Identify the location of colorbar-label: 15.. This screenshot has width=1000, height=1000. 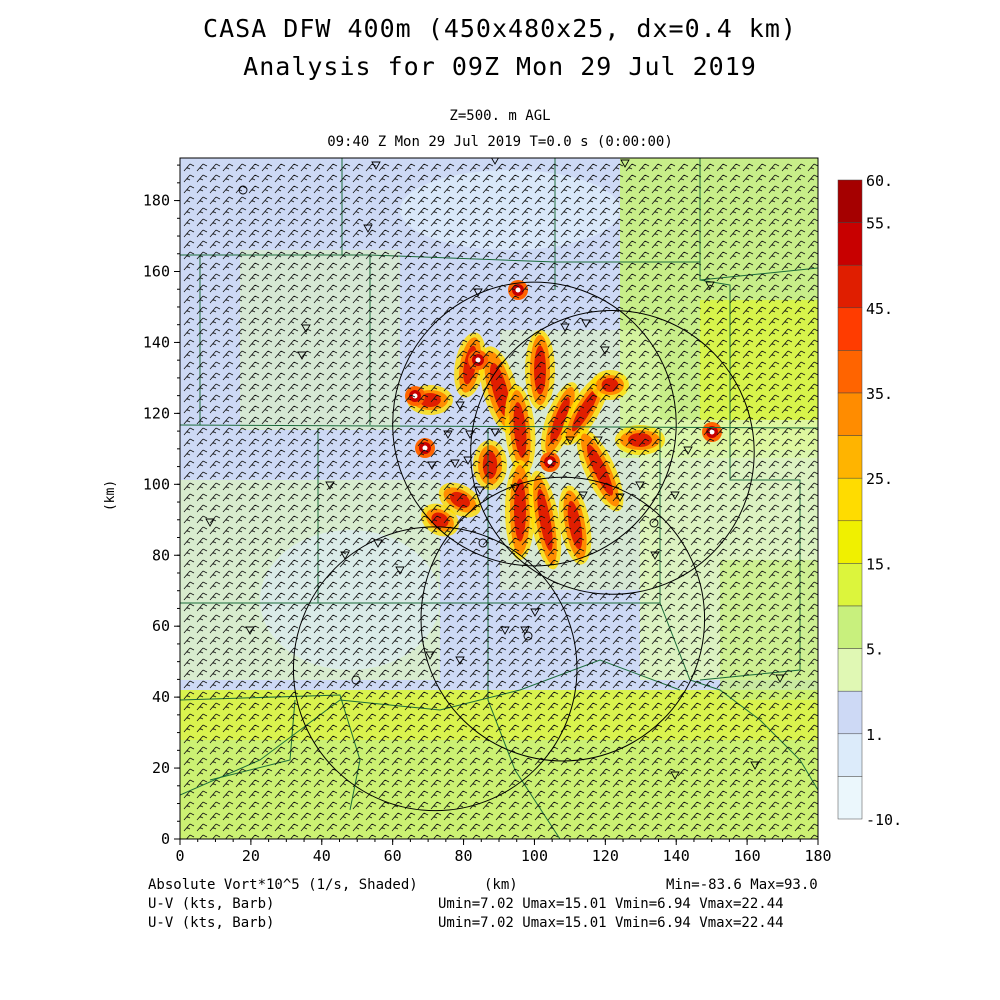
(879, 564).